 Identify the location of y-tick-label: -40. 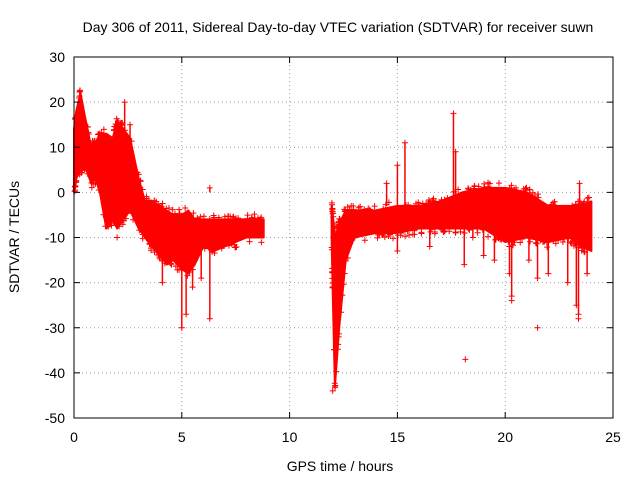
(55, 373).